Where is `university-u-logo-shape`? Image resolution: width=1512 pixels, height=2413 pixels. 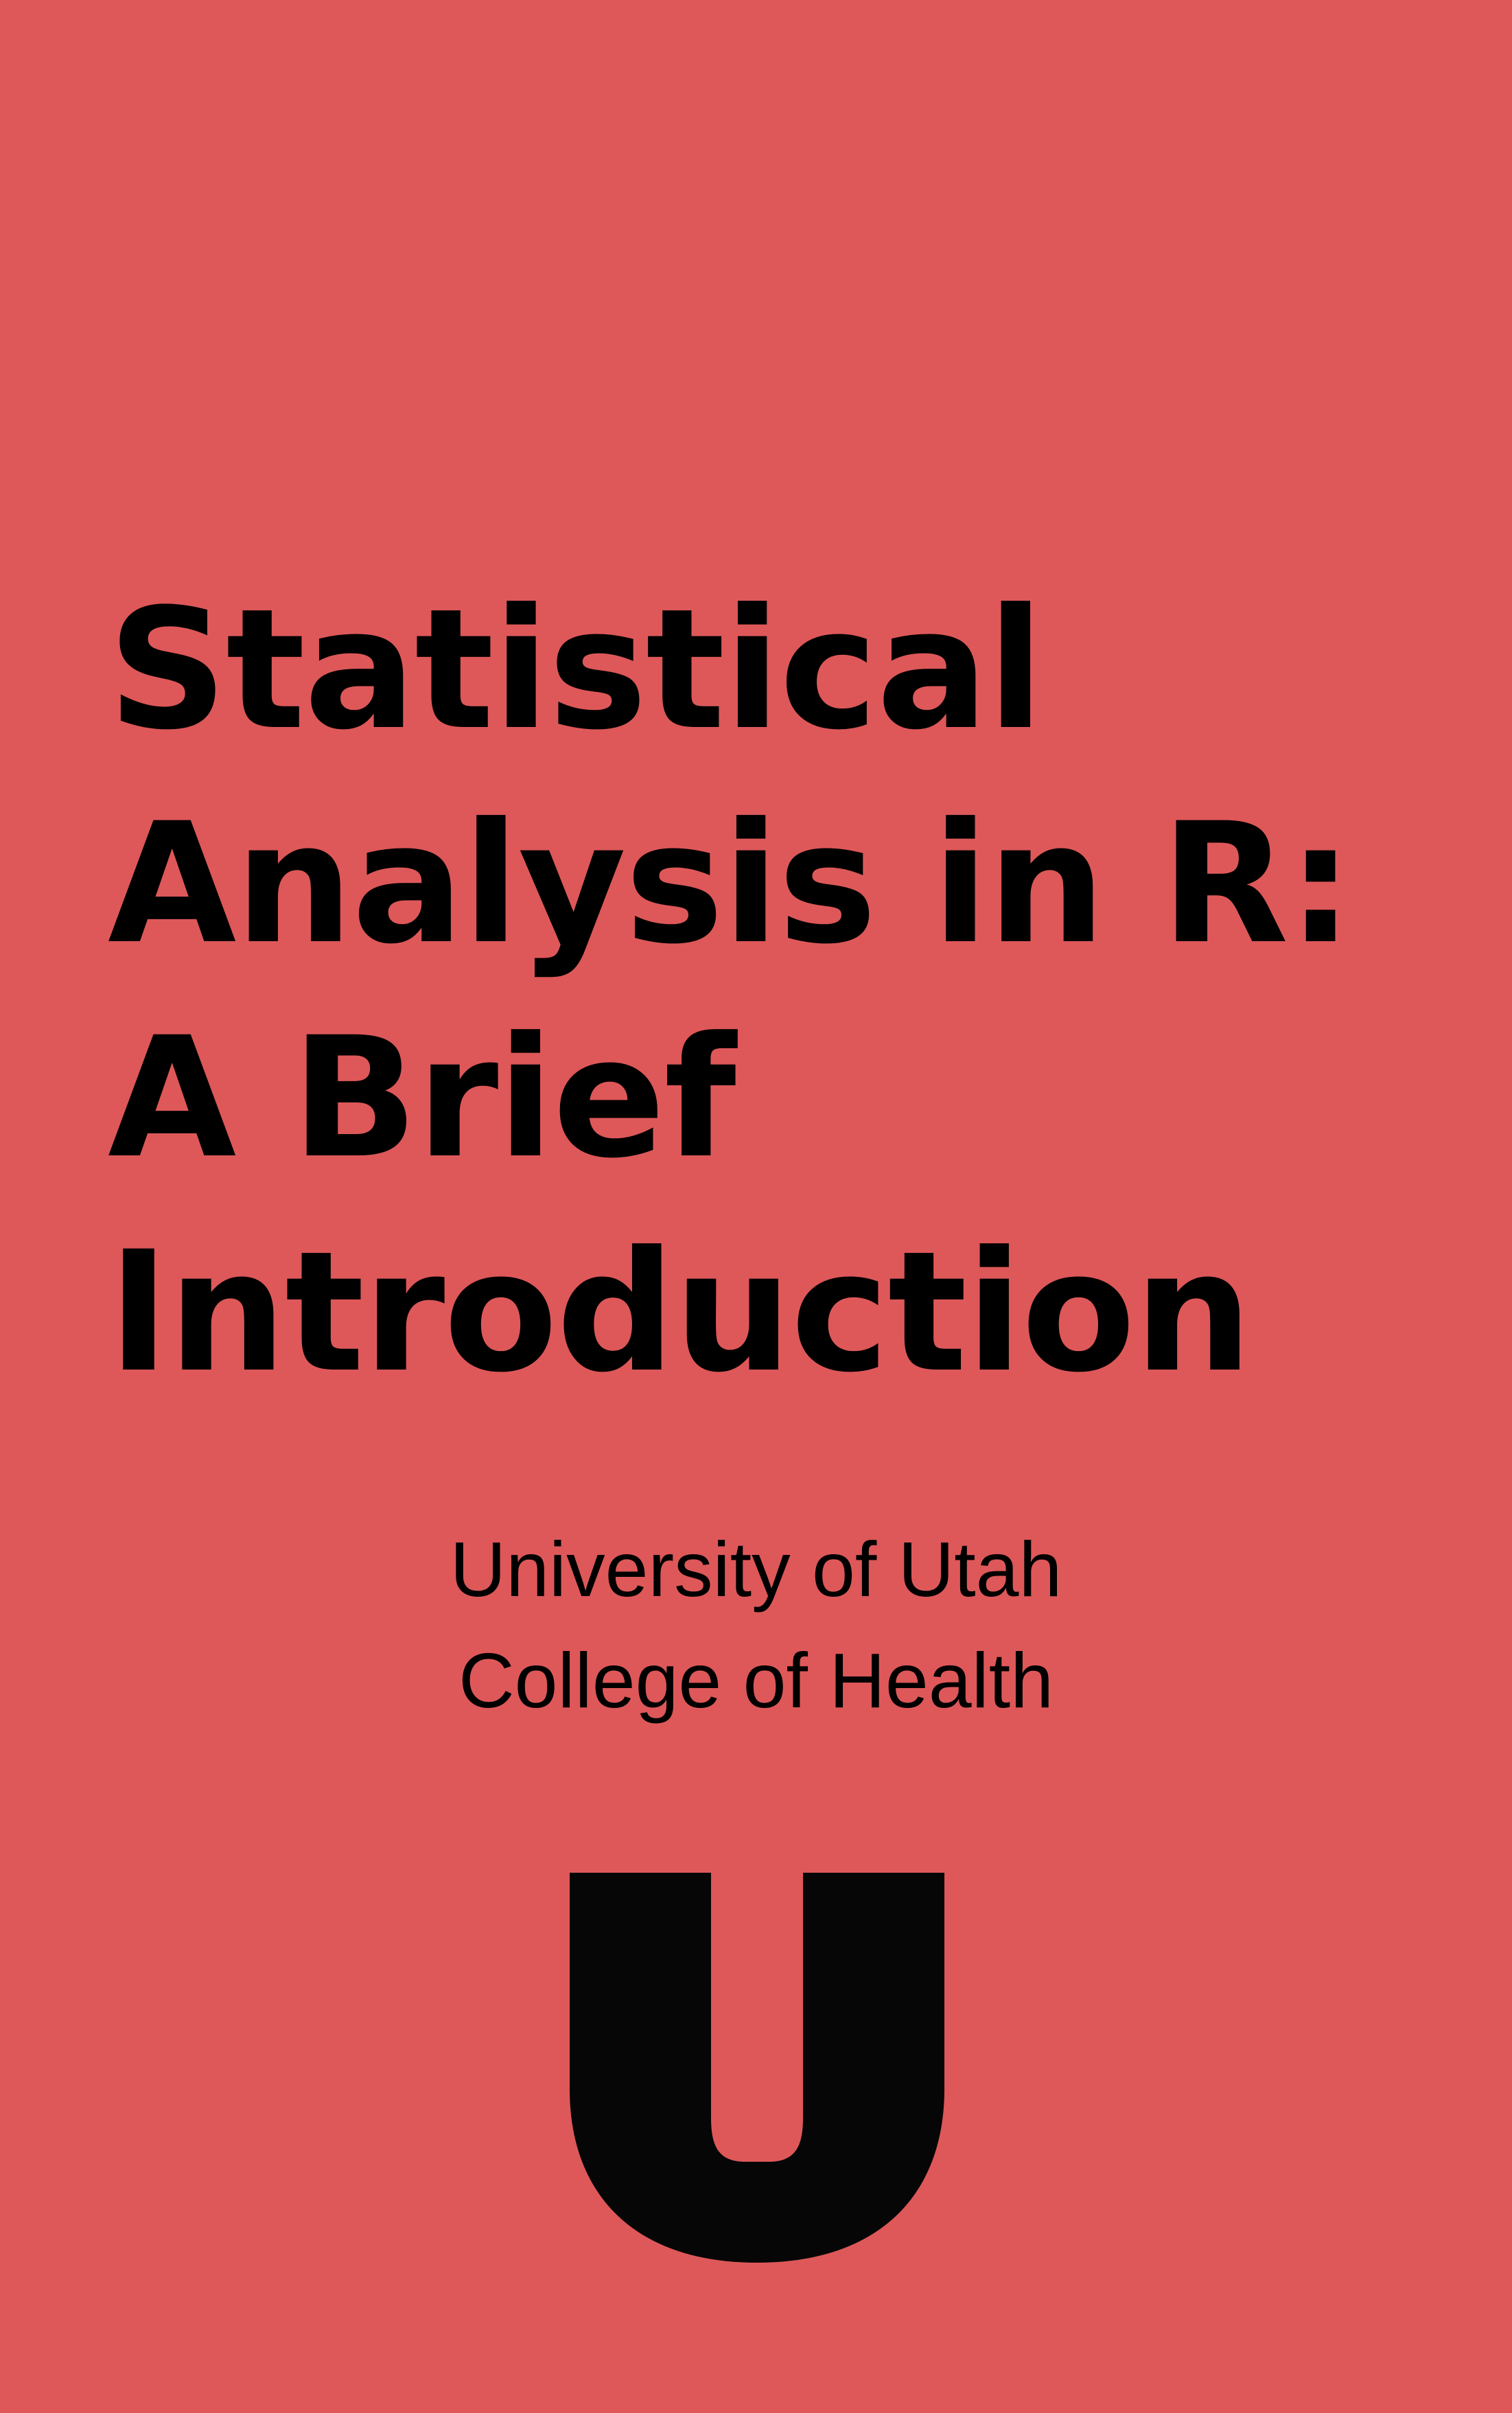
university-u-logo-shape is located at coordinates (757, 2068).